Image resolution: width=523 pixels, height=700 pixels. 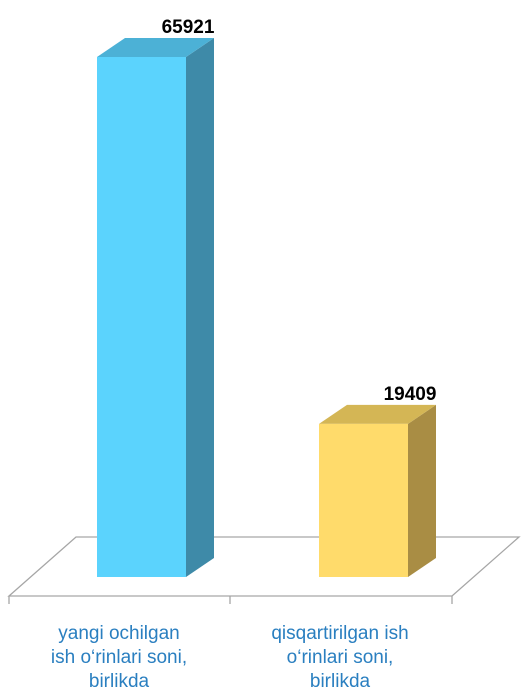 I want to click on data-label: 65921, so click(x=188, y=27).